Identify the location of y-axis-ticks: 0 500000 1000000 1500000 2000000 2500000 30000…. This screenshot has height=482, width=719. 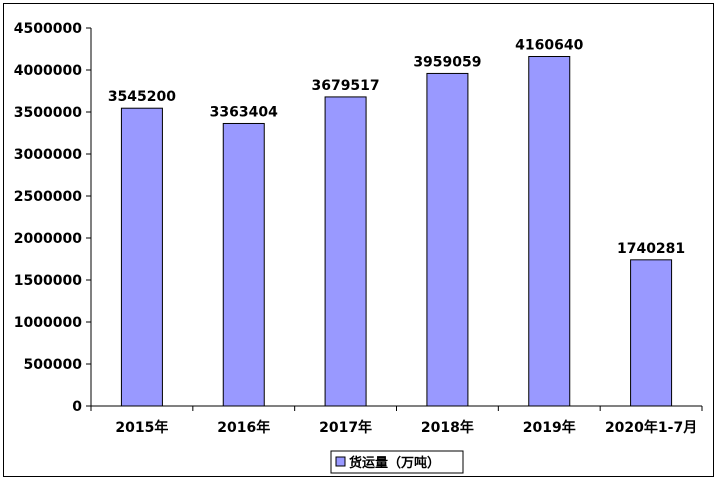
(52, 218).